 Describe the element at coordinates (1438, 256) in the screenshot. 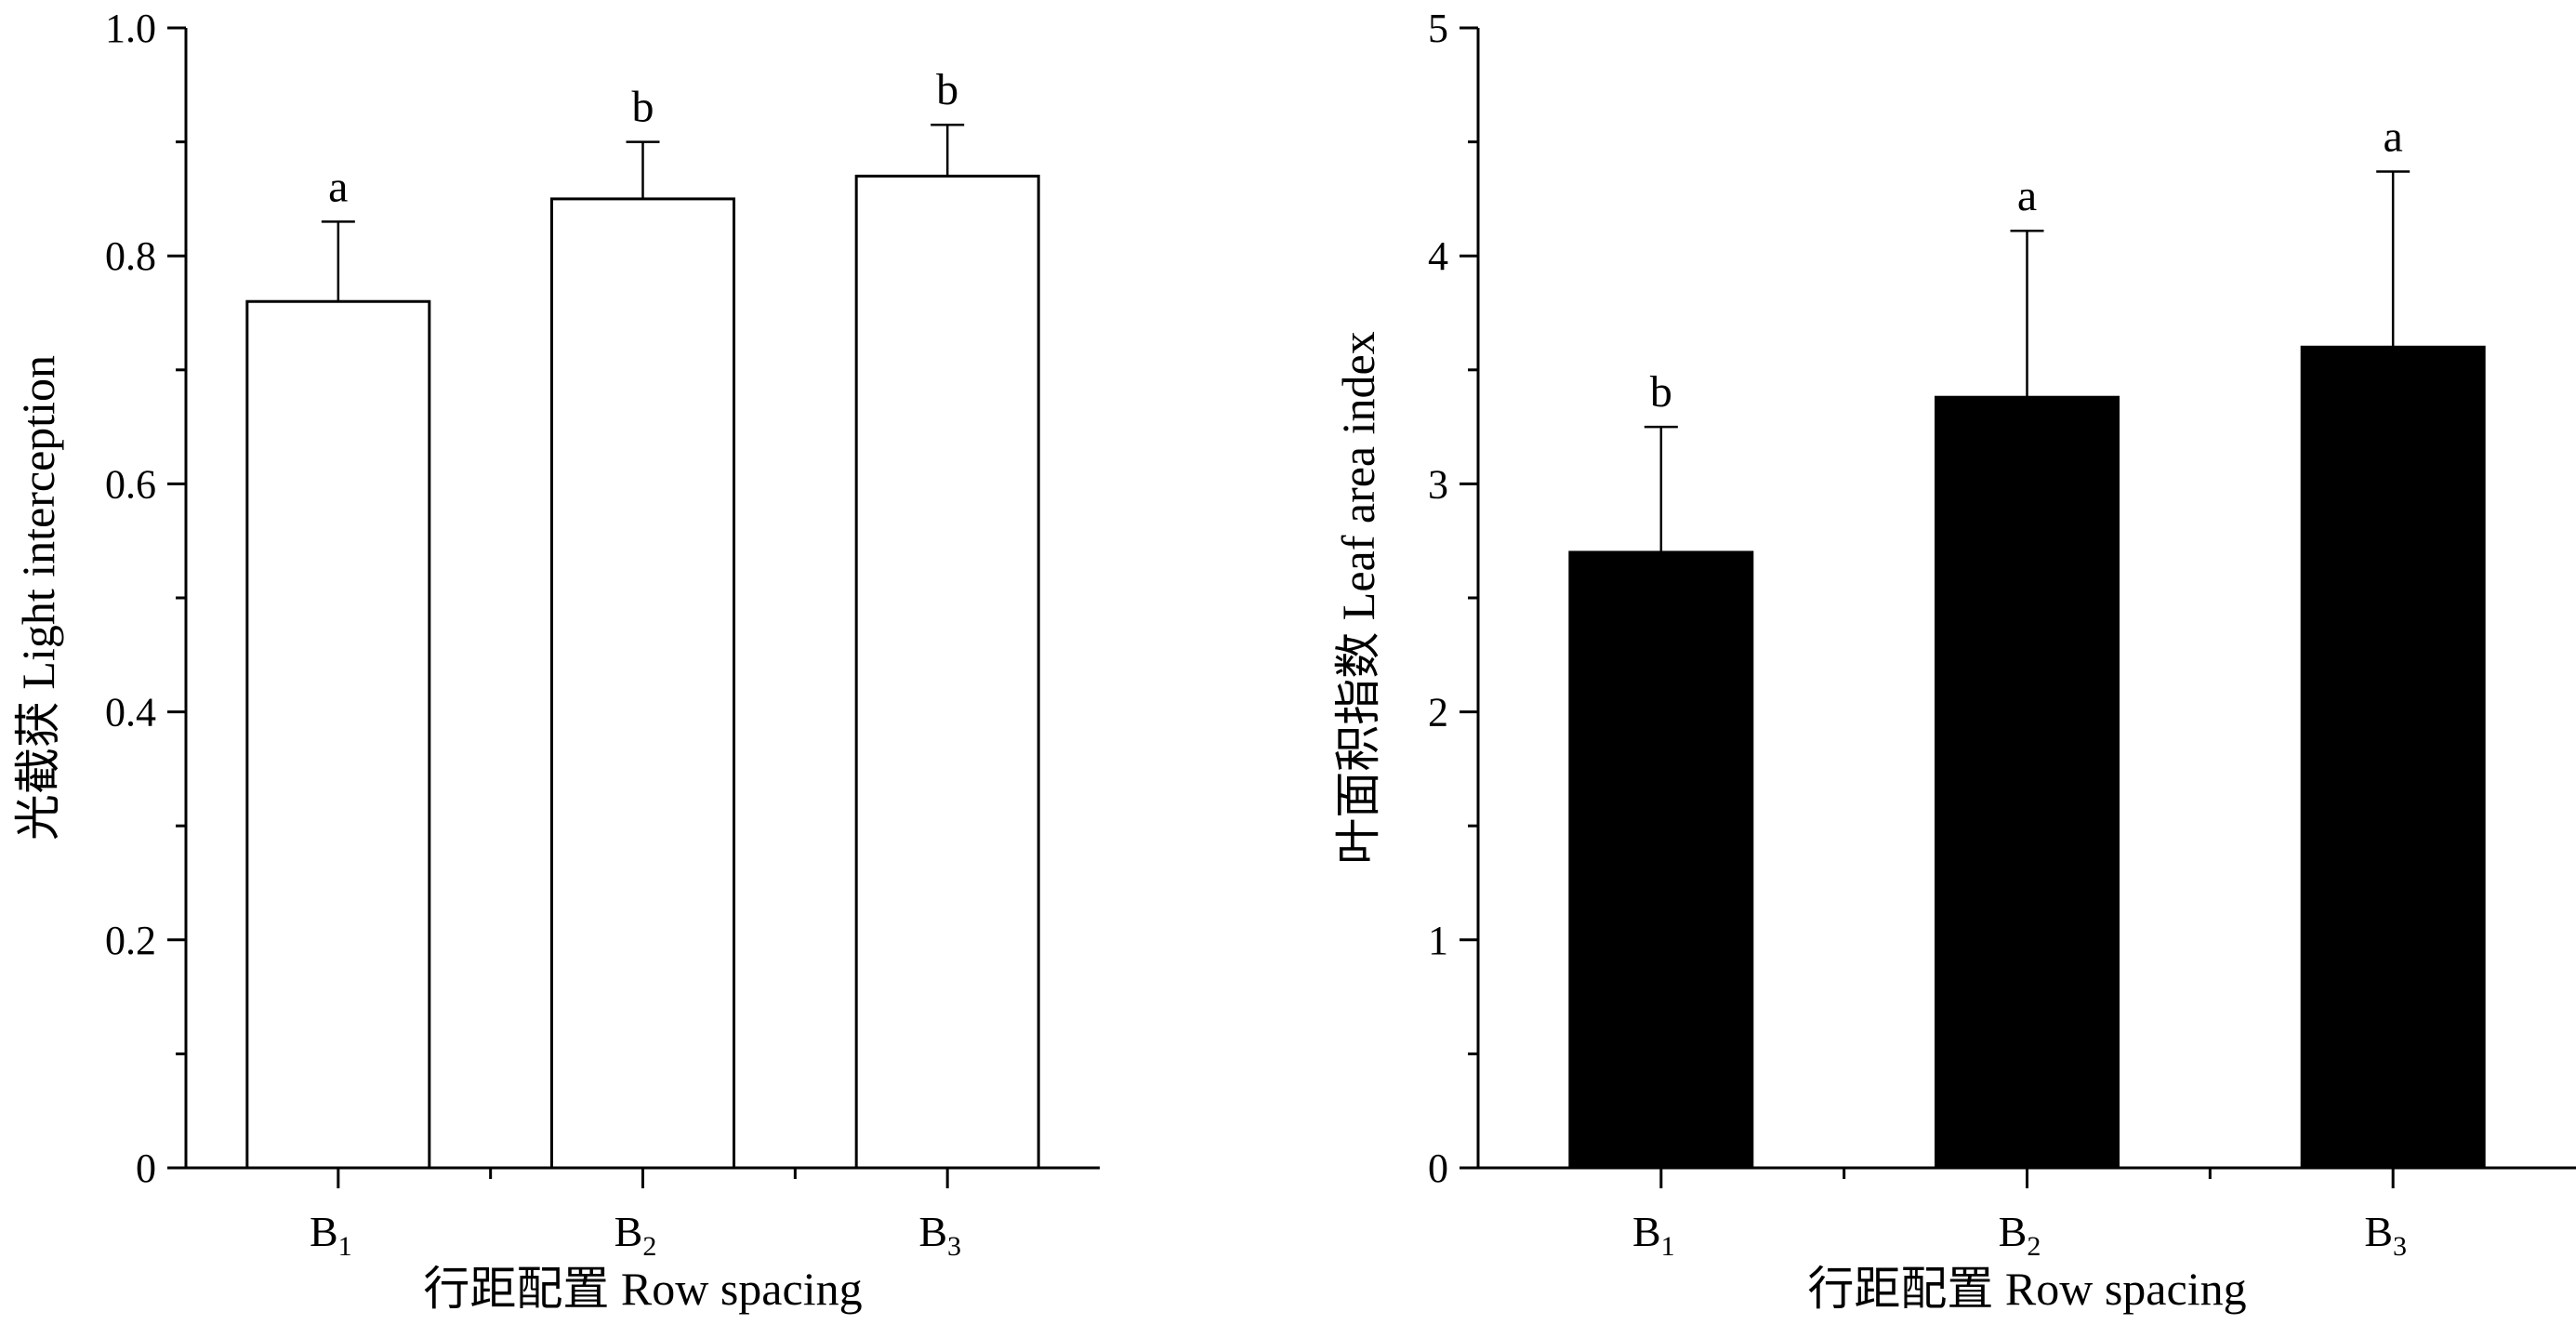

I see `y-tick-label: 4` at that location.